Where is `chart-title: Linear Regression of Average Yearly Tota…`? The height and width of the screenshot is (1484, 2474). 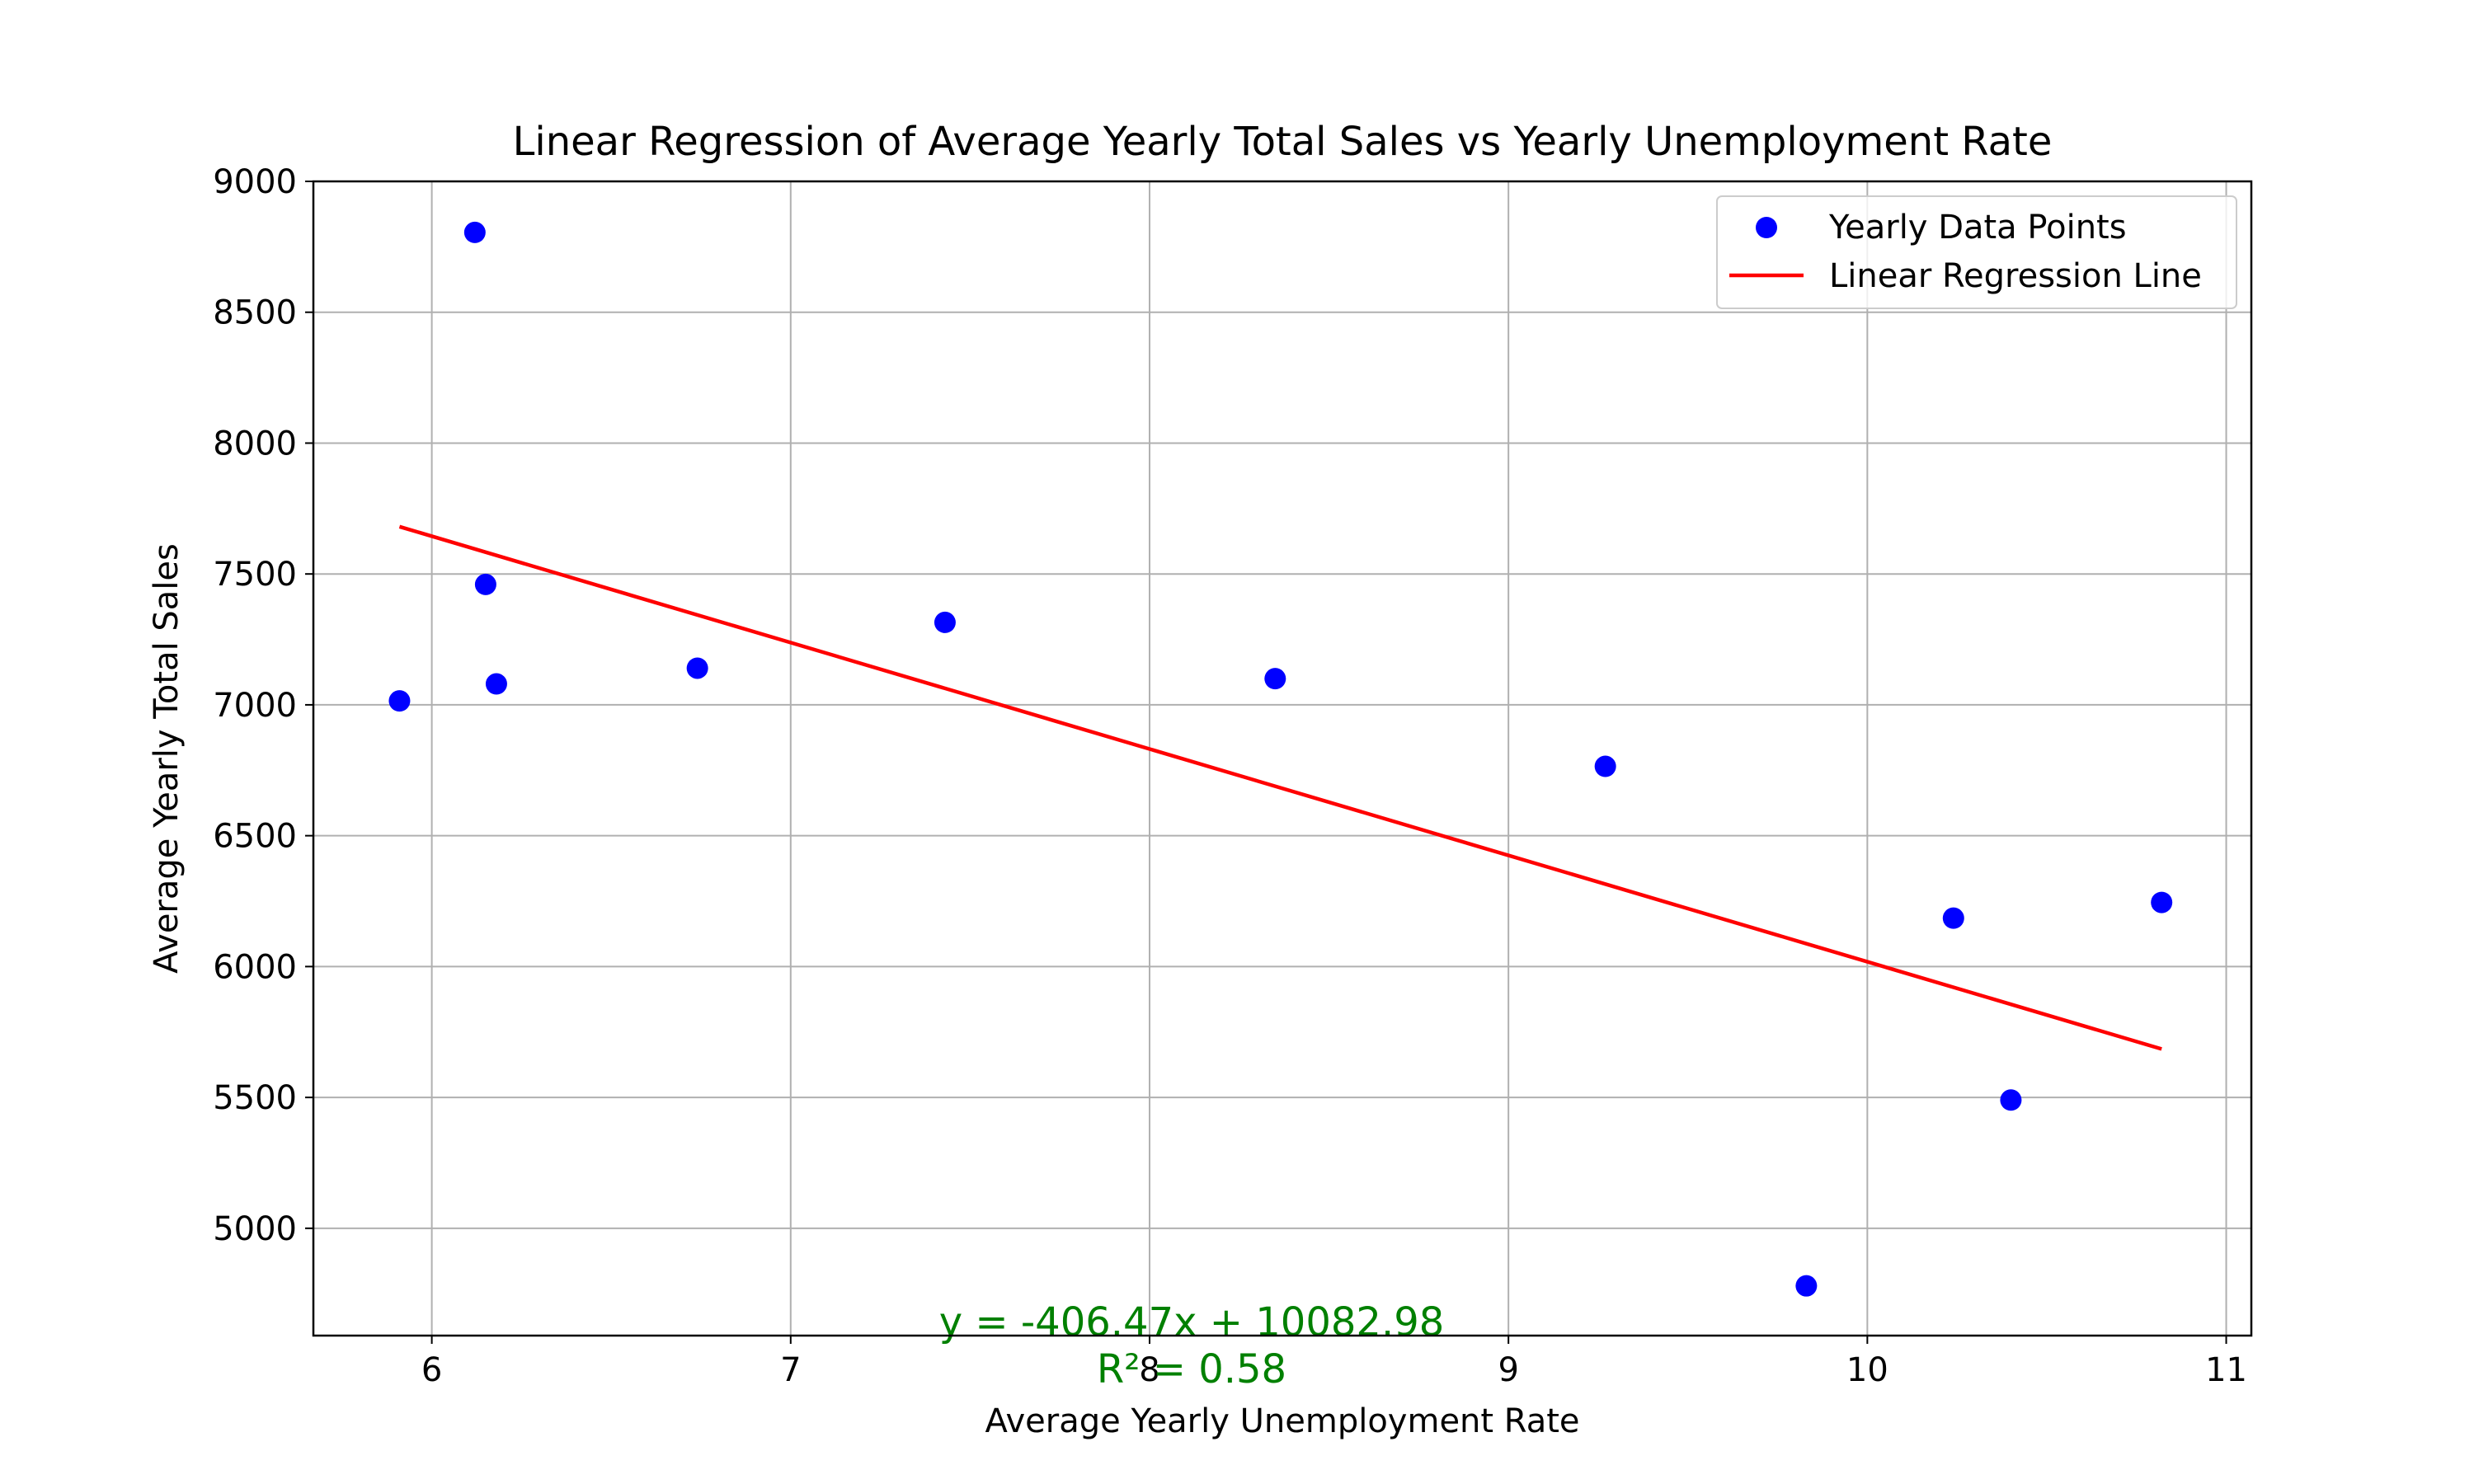 chart-title: Linear Regression of Average Yearly Tota… is located at coordinates (1283, 142).